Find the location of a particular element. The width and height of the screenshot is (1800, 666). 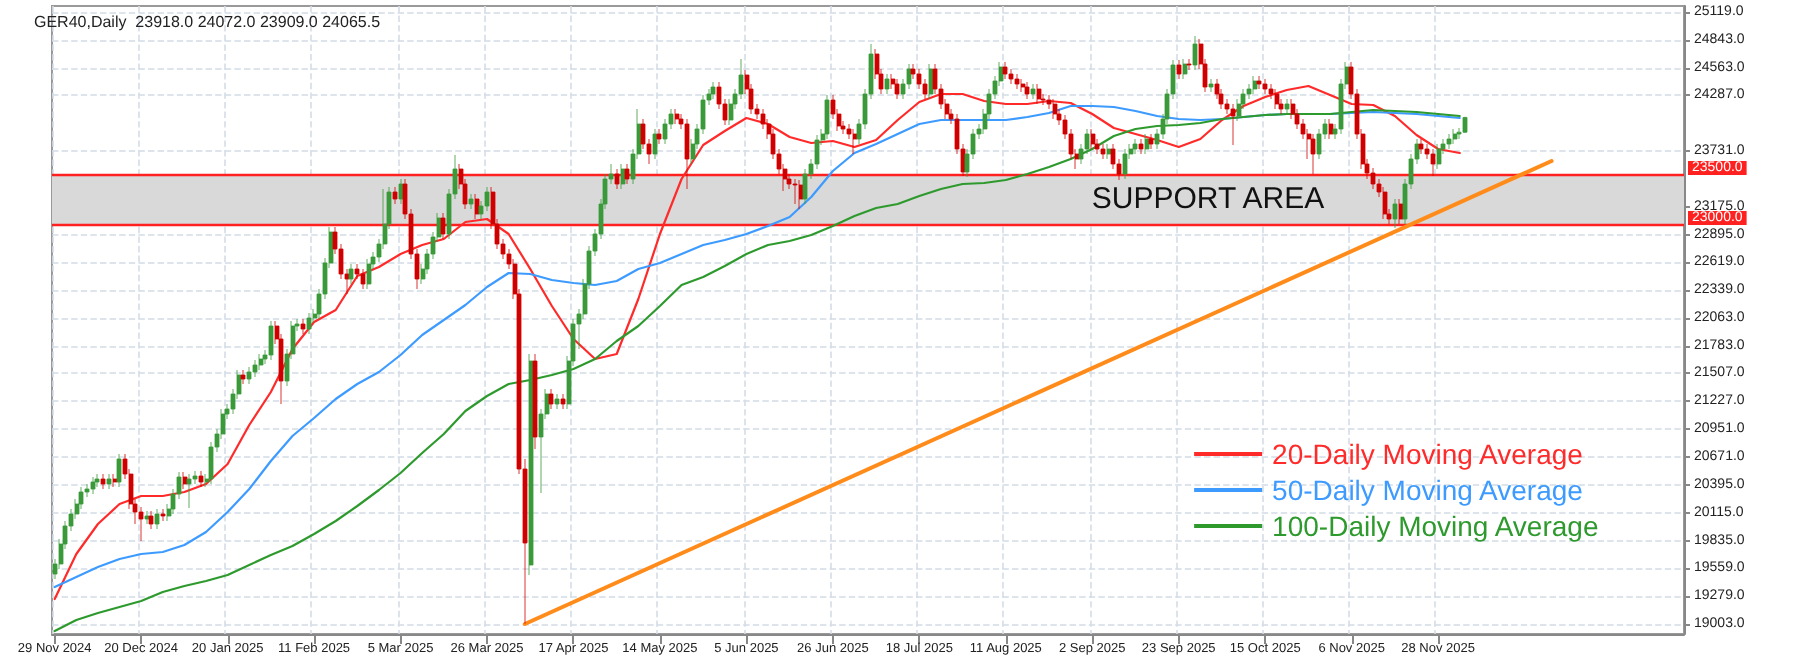

legend-label: 50-Daily Moving Average is located at coordinates (1428, 490).